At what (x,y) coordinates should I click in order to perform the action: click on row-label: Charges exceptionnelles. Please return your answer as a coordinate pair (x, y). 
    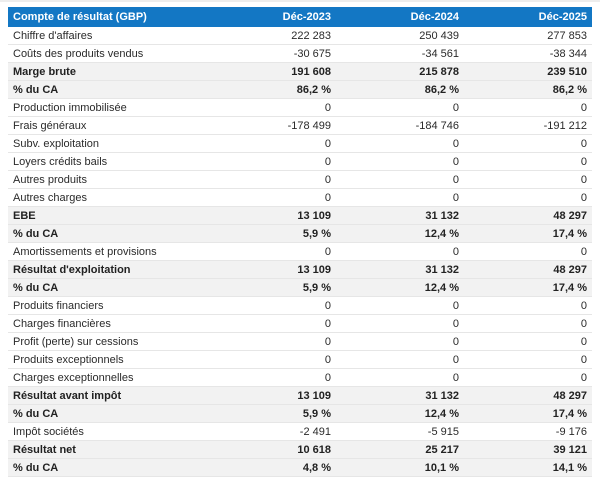
    Looking at the image, I should click on (73, 377).